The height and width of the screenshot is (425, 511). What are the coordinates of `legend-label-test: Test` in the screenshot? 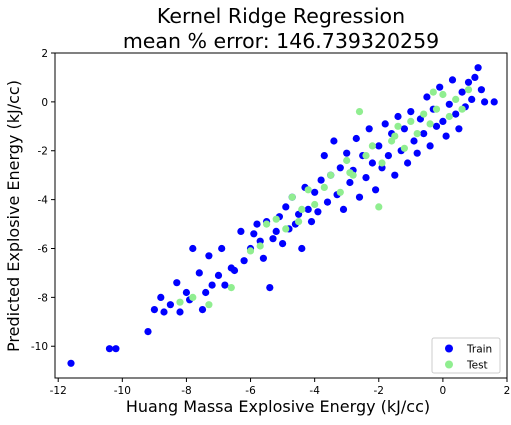 It's located at (477, 366).